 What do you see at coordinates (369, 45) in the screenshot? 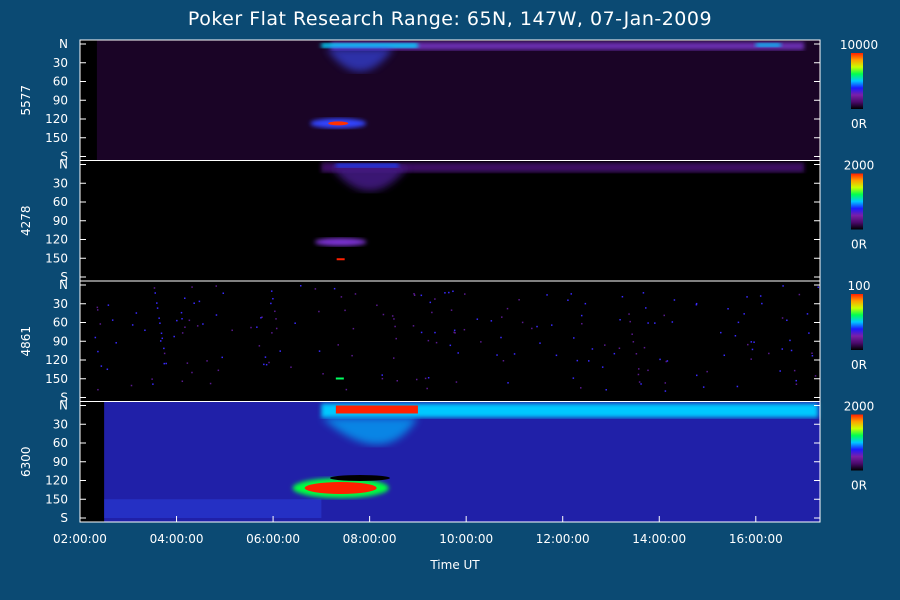
I see `arc-bright` at bounding box center [369, 45].